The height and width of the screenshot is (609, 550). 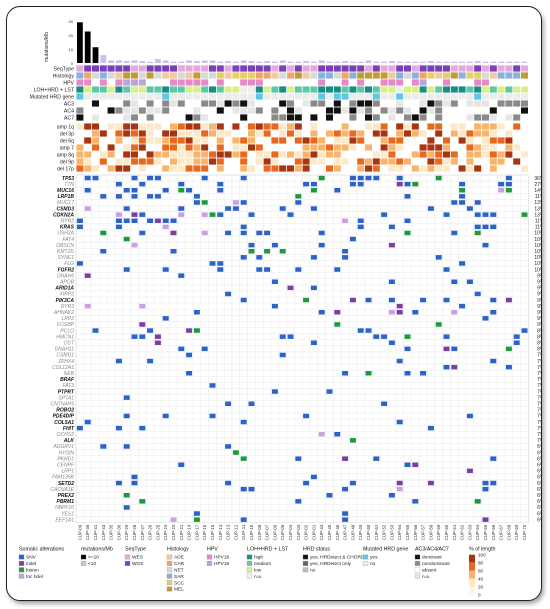 I want to click on legend-item-label: no, so click(x=313, y=571).